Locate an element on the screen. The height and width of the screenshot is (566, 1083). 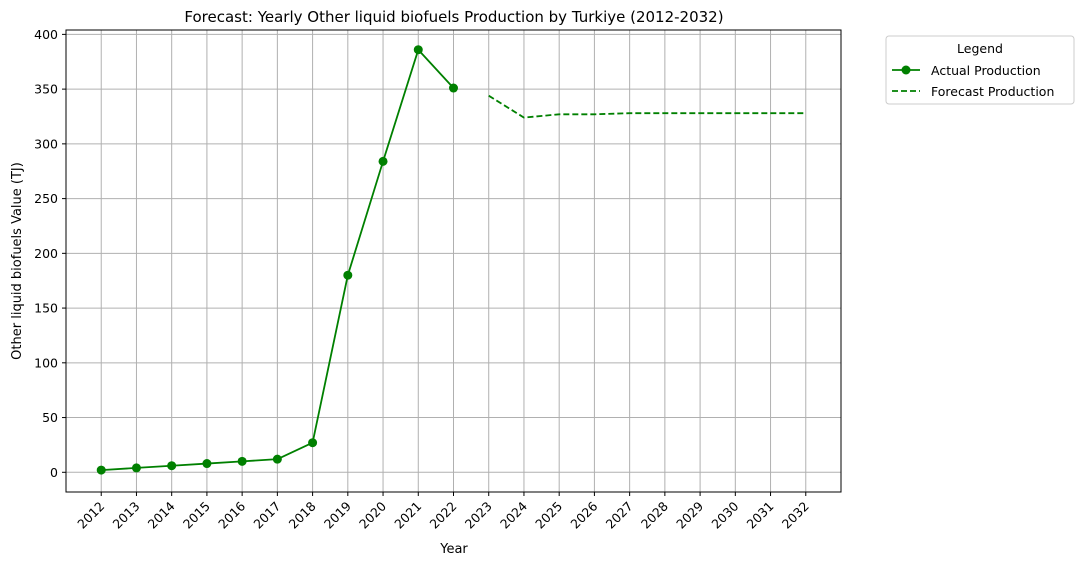
x-tick-label: 2016 is located at coordinates (231, 514).